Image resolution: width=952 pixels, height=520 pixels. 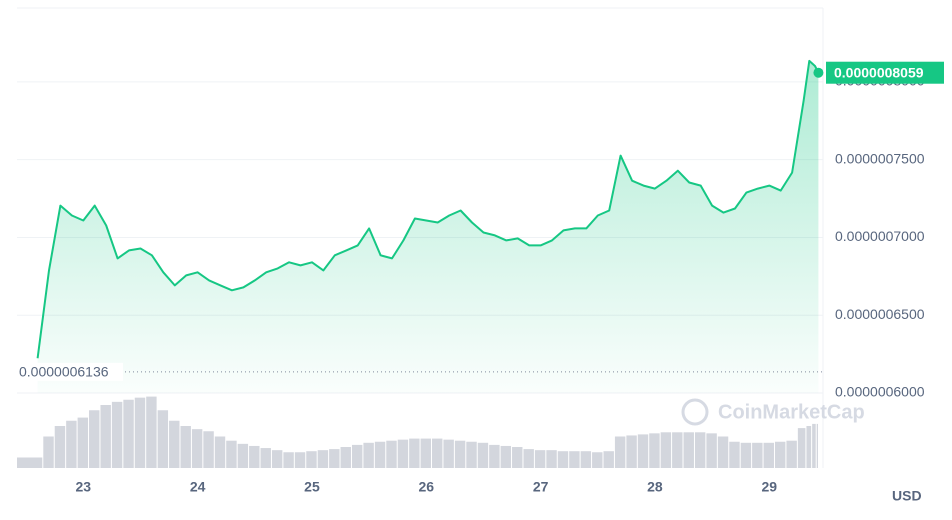 What do you see at coordinates (312, 487) in the screenshot?
I see `x-tick-label: 25` at bounding box center [312, 487].